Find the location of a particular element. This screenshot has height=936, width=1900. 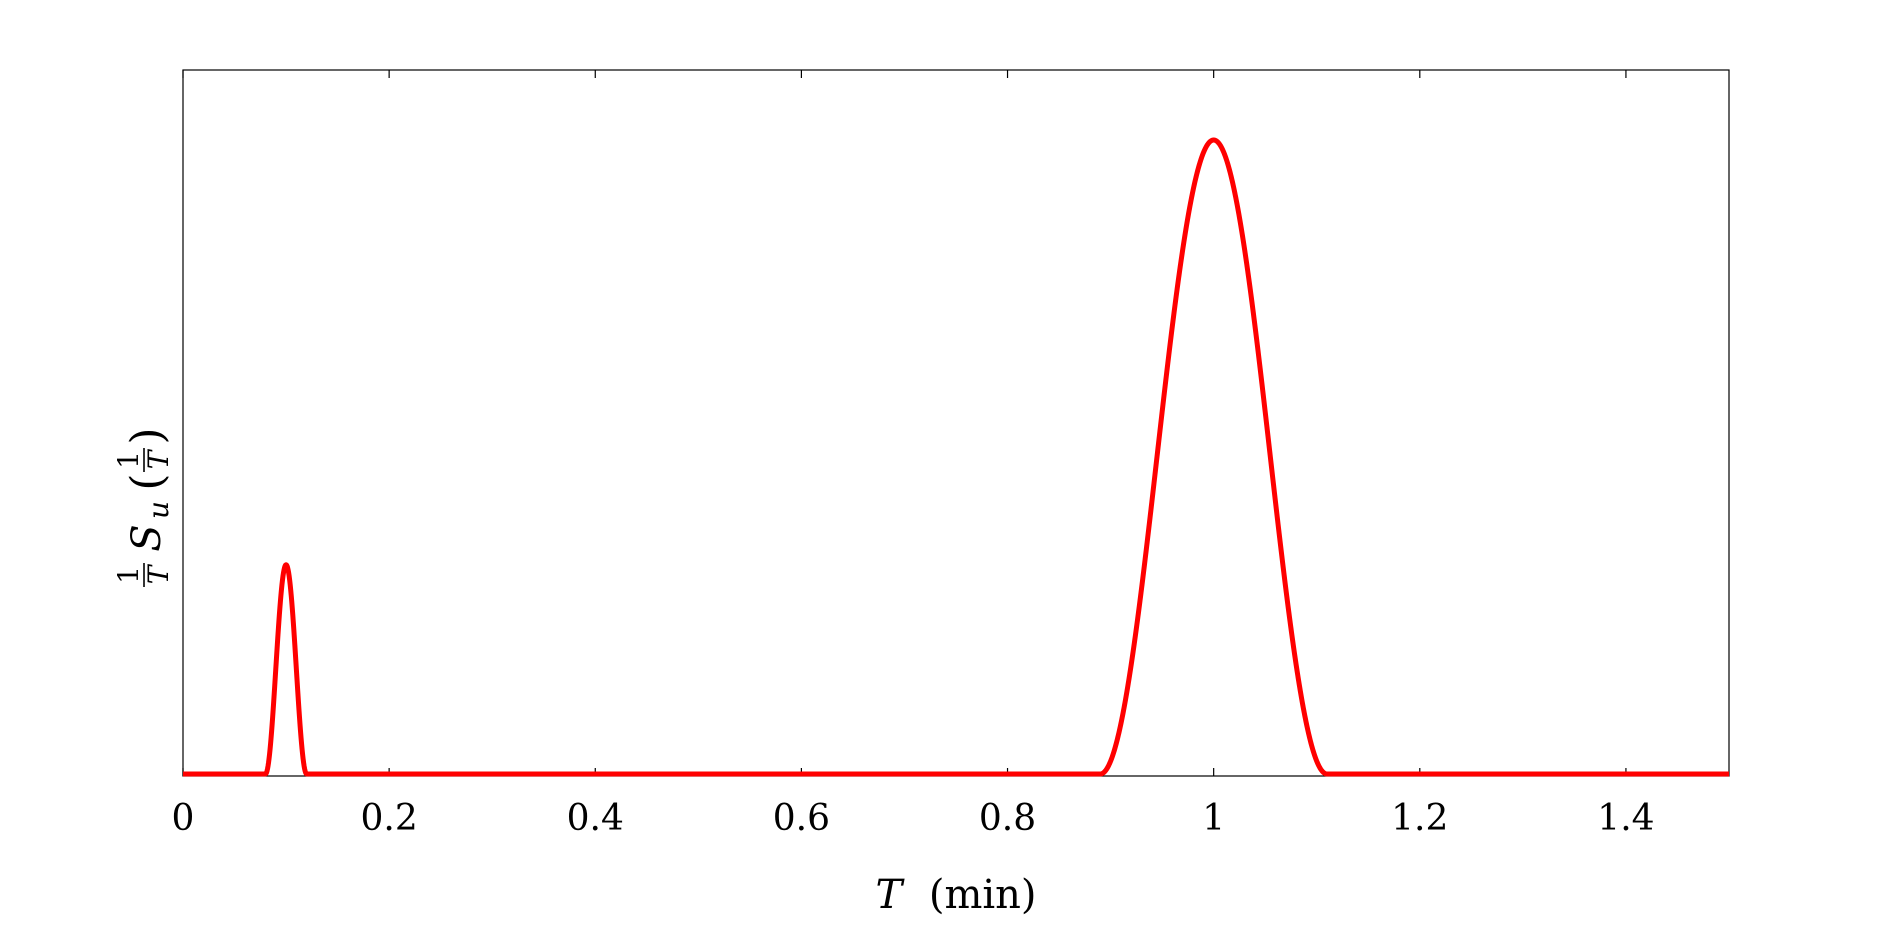

x-tick-label: 1.4 is located at coordinates (1625, 818).